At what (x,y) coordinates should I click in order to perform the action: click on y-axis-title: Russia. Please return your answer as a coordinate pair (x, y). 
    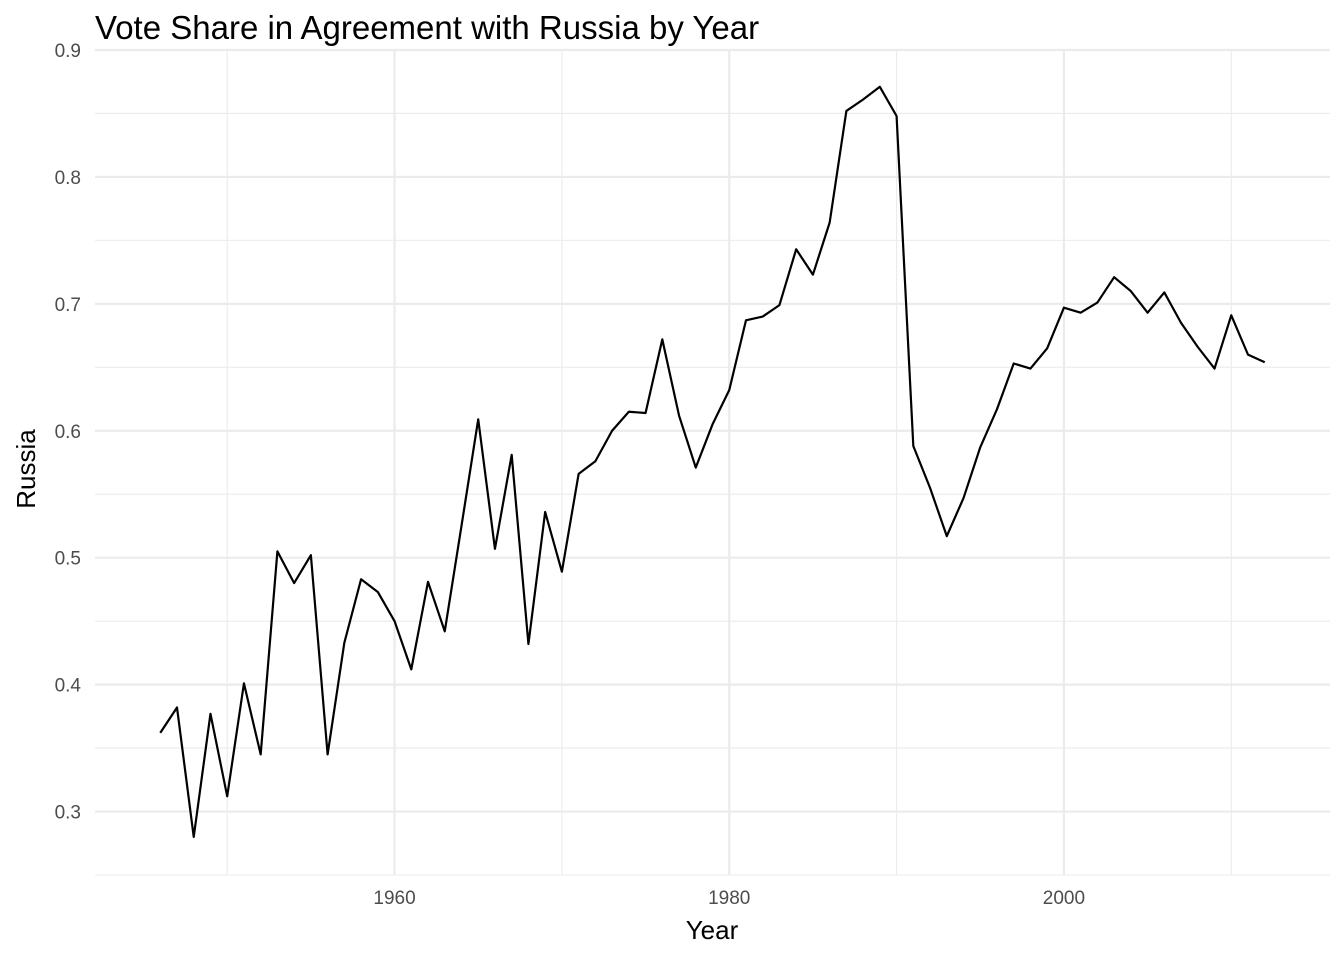
    Looking at the image, I should click on (26, 469).